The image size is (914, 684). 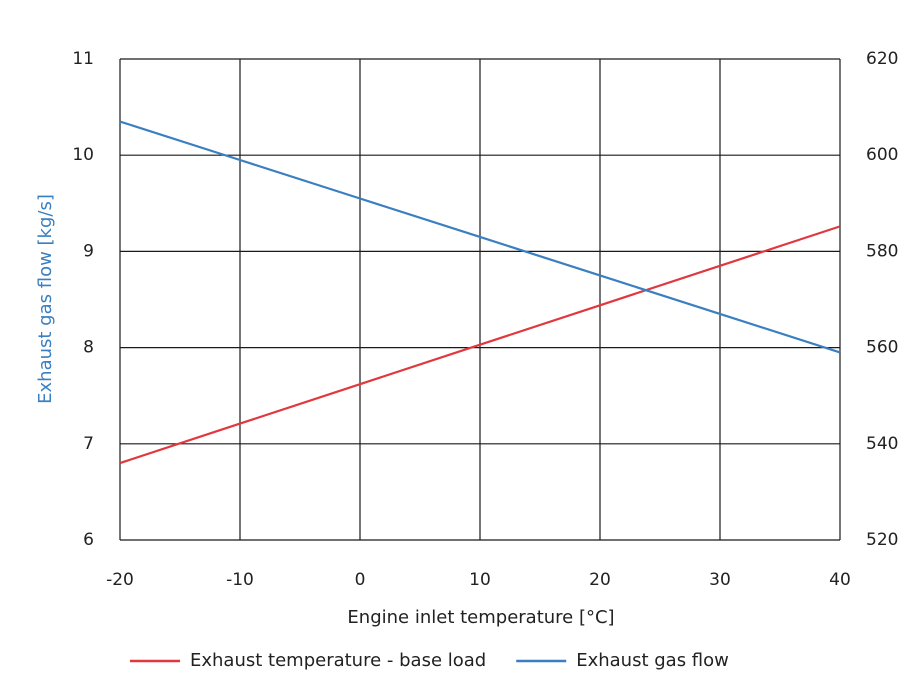 What do you see at coordinates (360, 580) in the screenshot?
I see `x-tick-label: 0` at bounding box center [360, 580].